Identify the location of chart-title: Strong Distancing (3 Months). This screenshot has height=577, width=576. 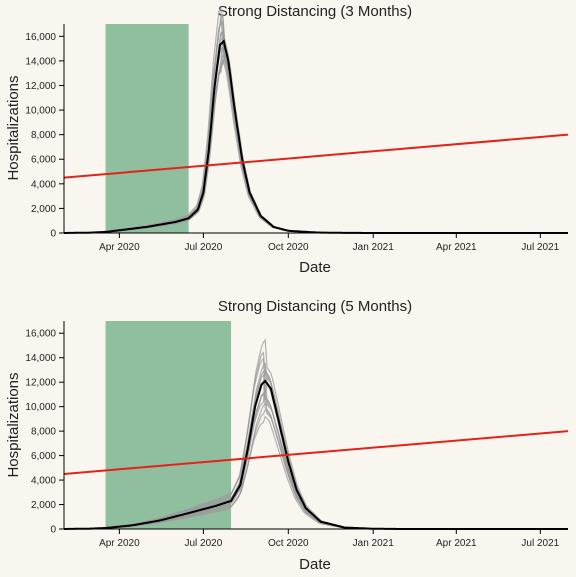
(315, 11).